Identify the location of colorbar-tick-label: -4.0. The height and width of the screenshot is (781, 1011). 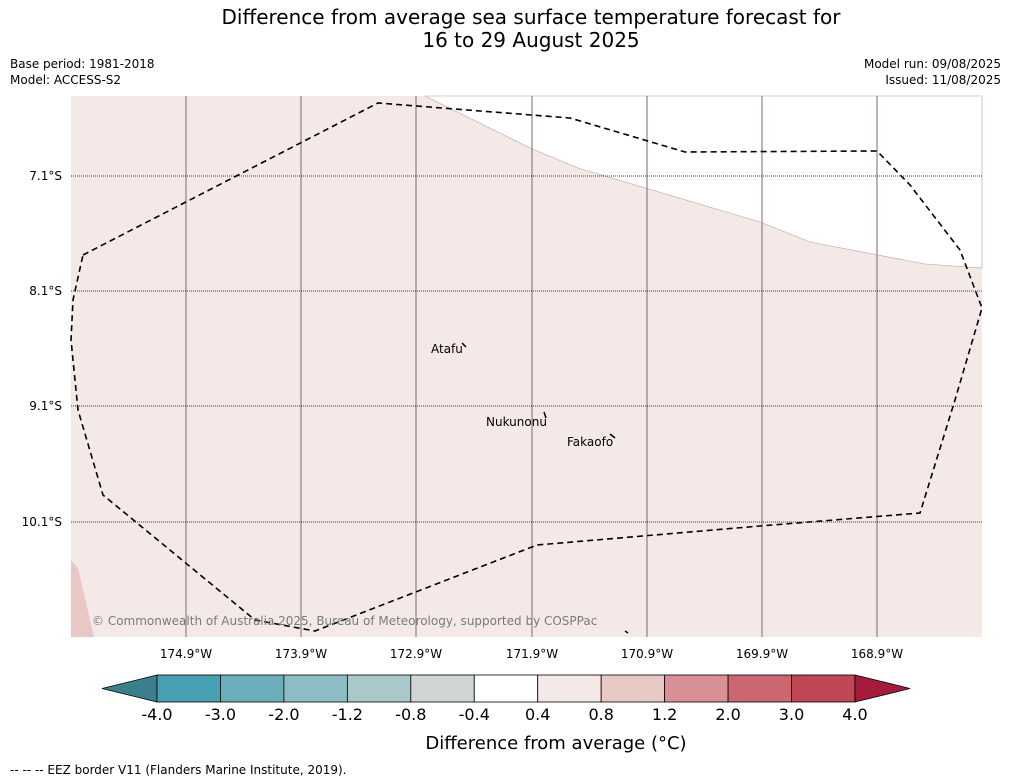
(157, 714).